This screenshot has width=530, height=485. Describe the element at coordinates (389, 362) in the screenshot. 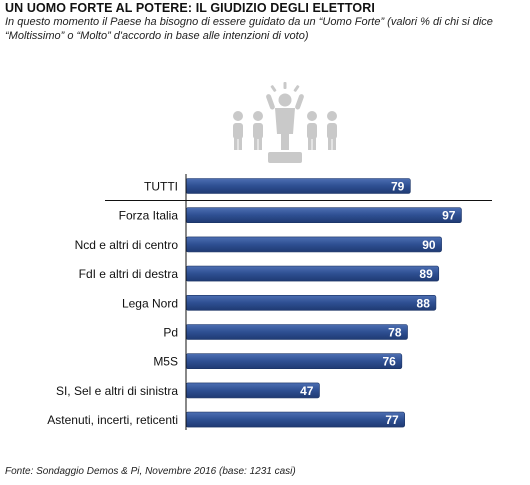

I see `value-label: 76` at that location.